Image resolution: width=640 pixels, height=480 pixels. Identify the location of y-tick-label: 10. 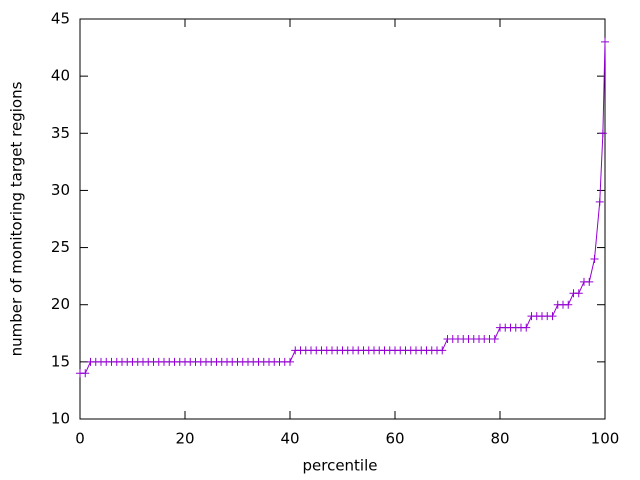
(60, 419).